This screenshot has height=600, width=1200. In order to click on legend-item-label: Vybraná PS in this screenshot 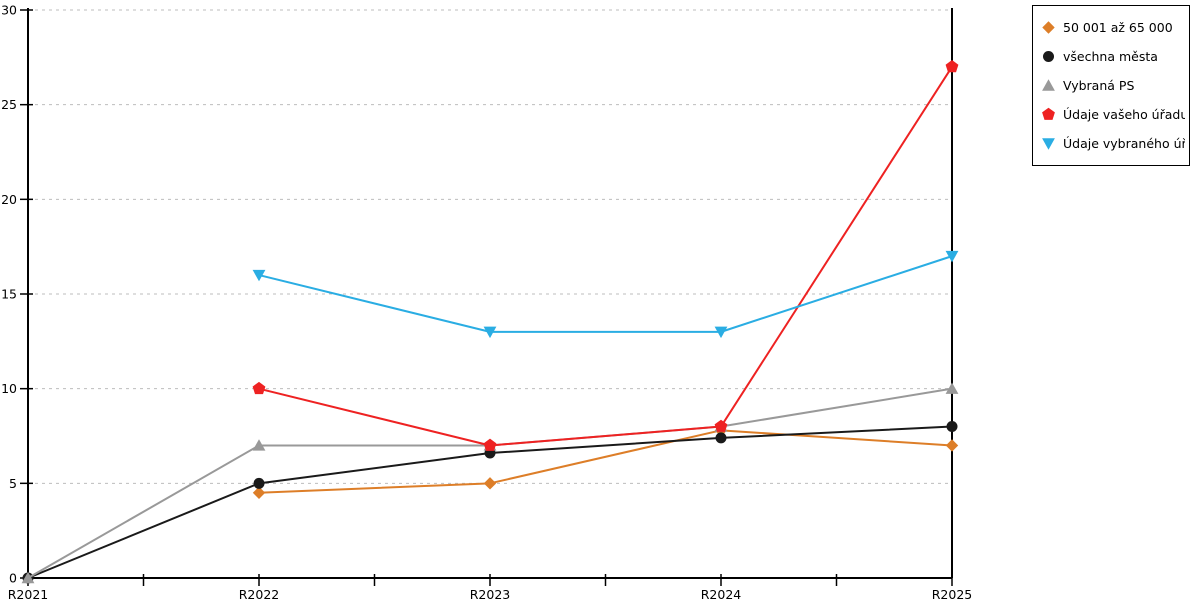, I will do `click(1099, 85)`.